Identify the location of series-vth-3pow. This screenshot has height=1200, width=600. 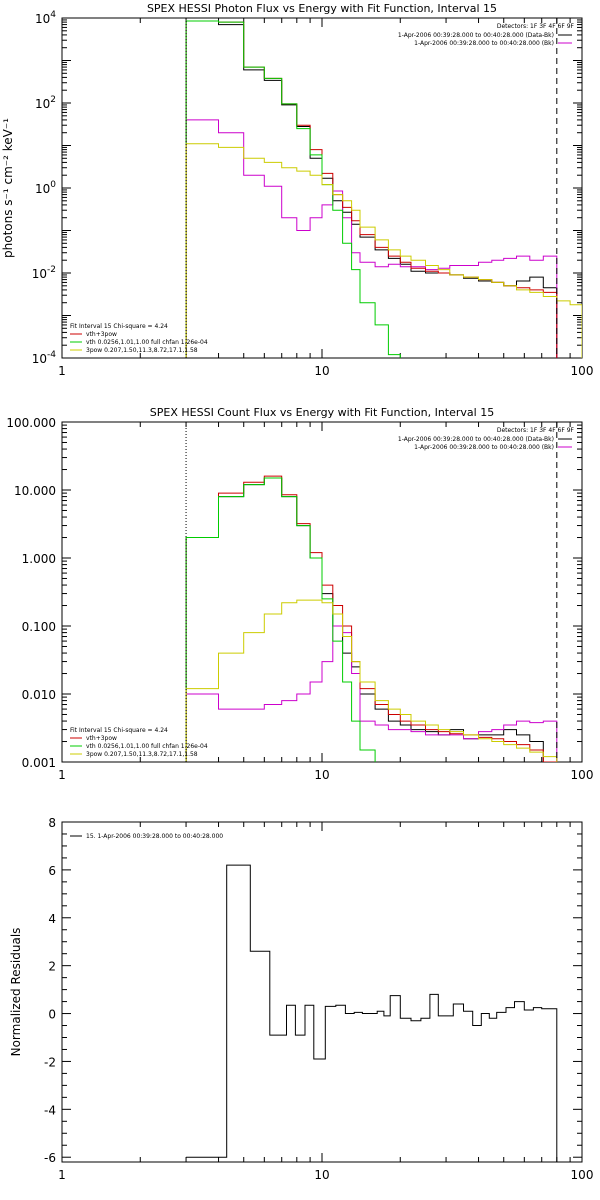
(371, 618).